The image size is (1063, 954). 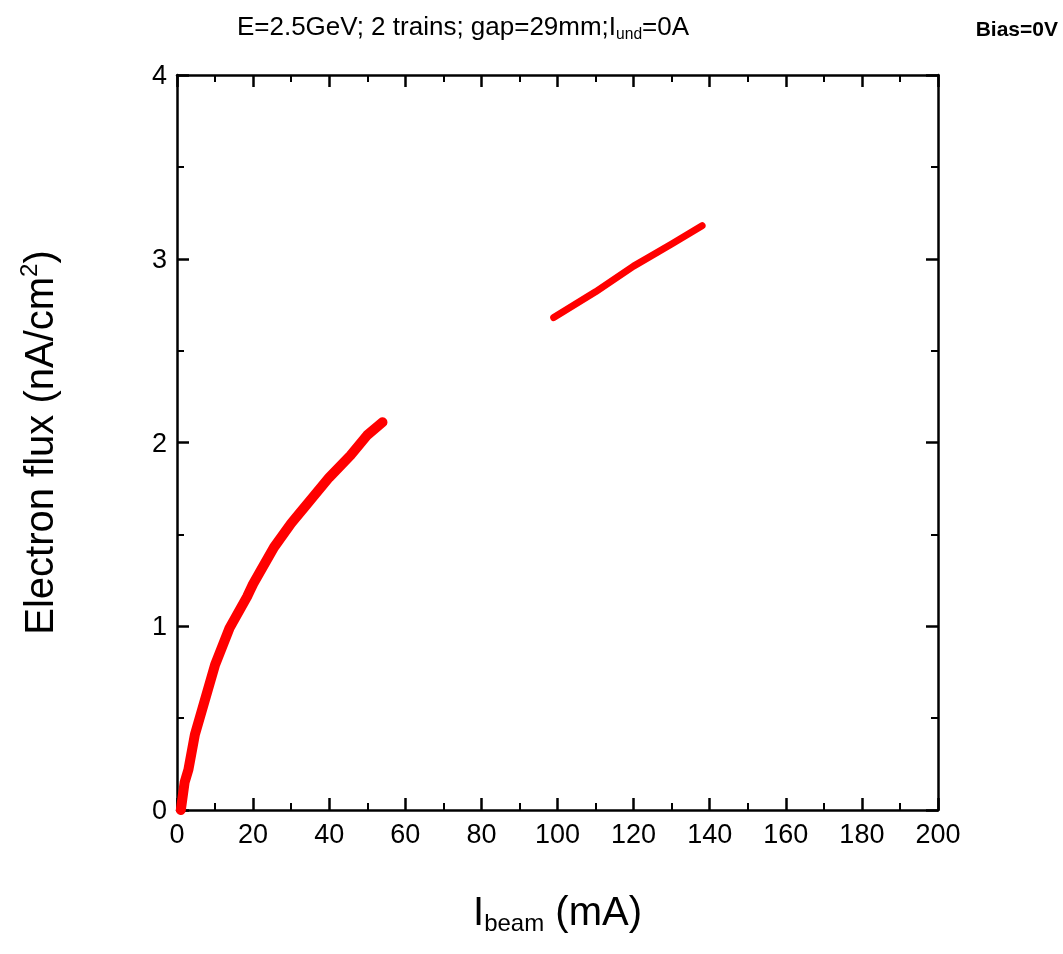 I want to click on x-tick-label: 100, so click(x=557, y=833).